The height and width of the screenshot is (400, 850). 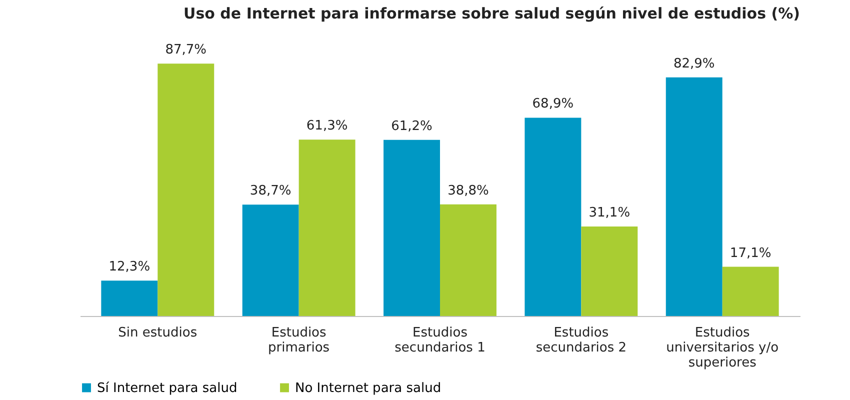 I want to click on data-label: 68,9%, so click(x=553, y=104).